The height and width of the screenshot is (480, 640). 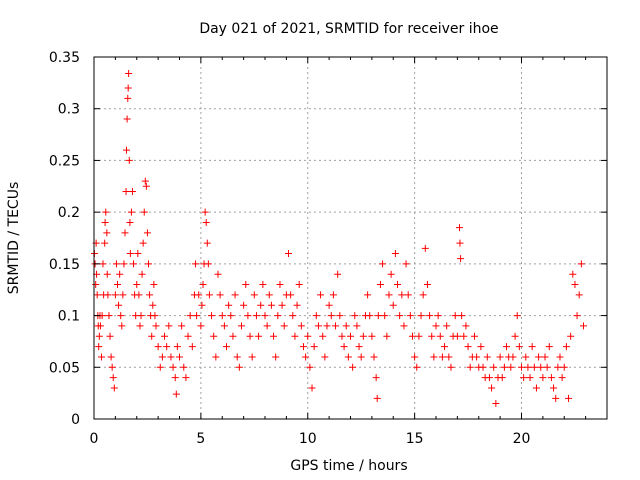 I want to click on y-tick-label: 0.05, so click(x=64, y=368).